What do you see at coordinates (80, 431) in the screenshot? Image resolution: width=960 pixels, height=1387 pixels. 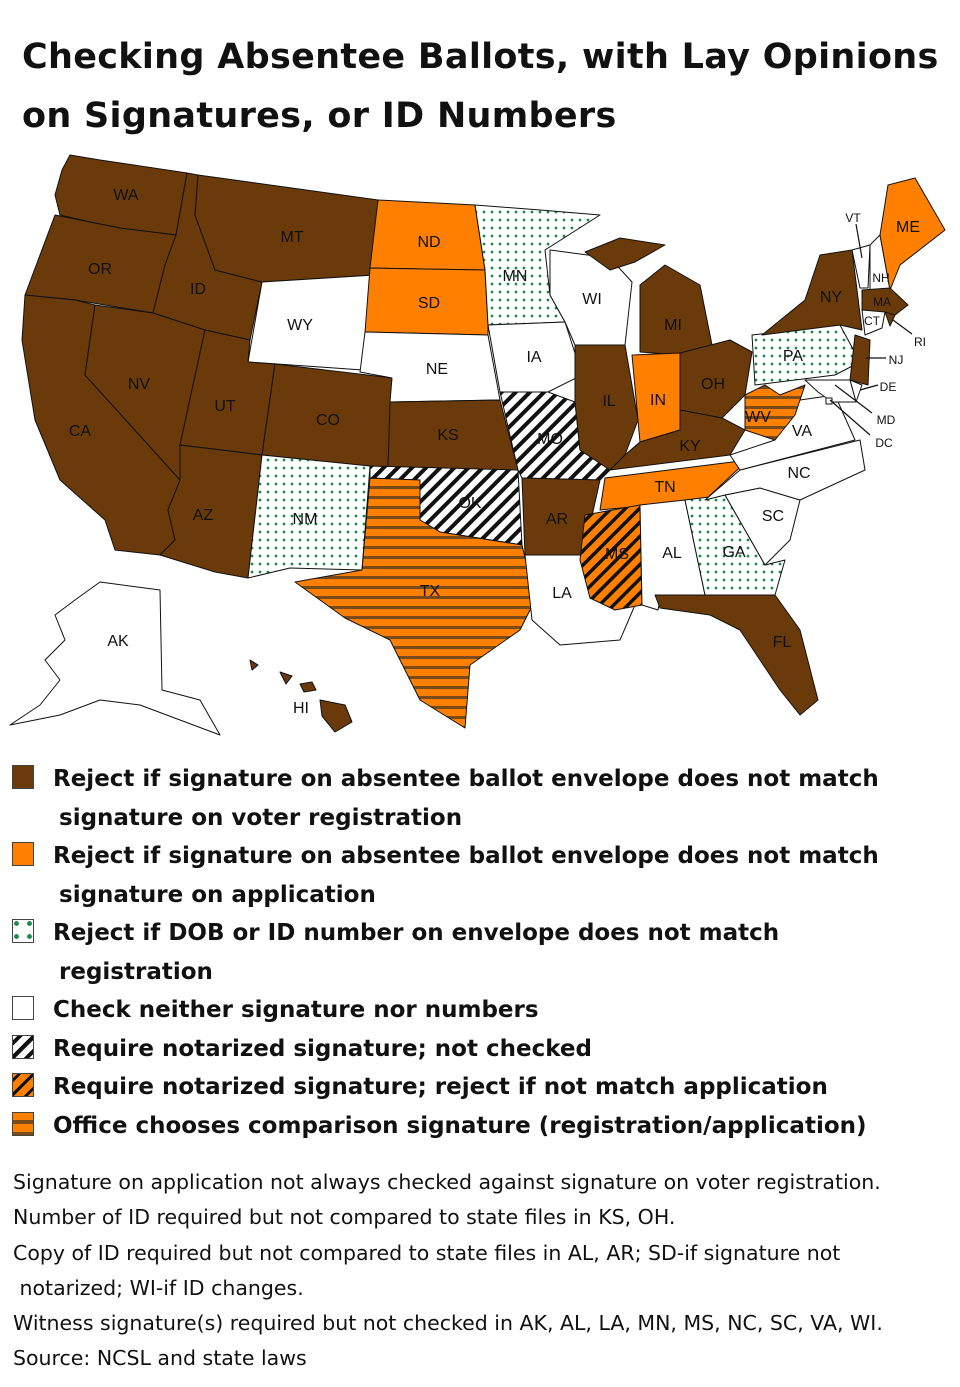 I see `state-label: CA` at bounding box center [80, 431].